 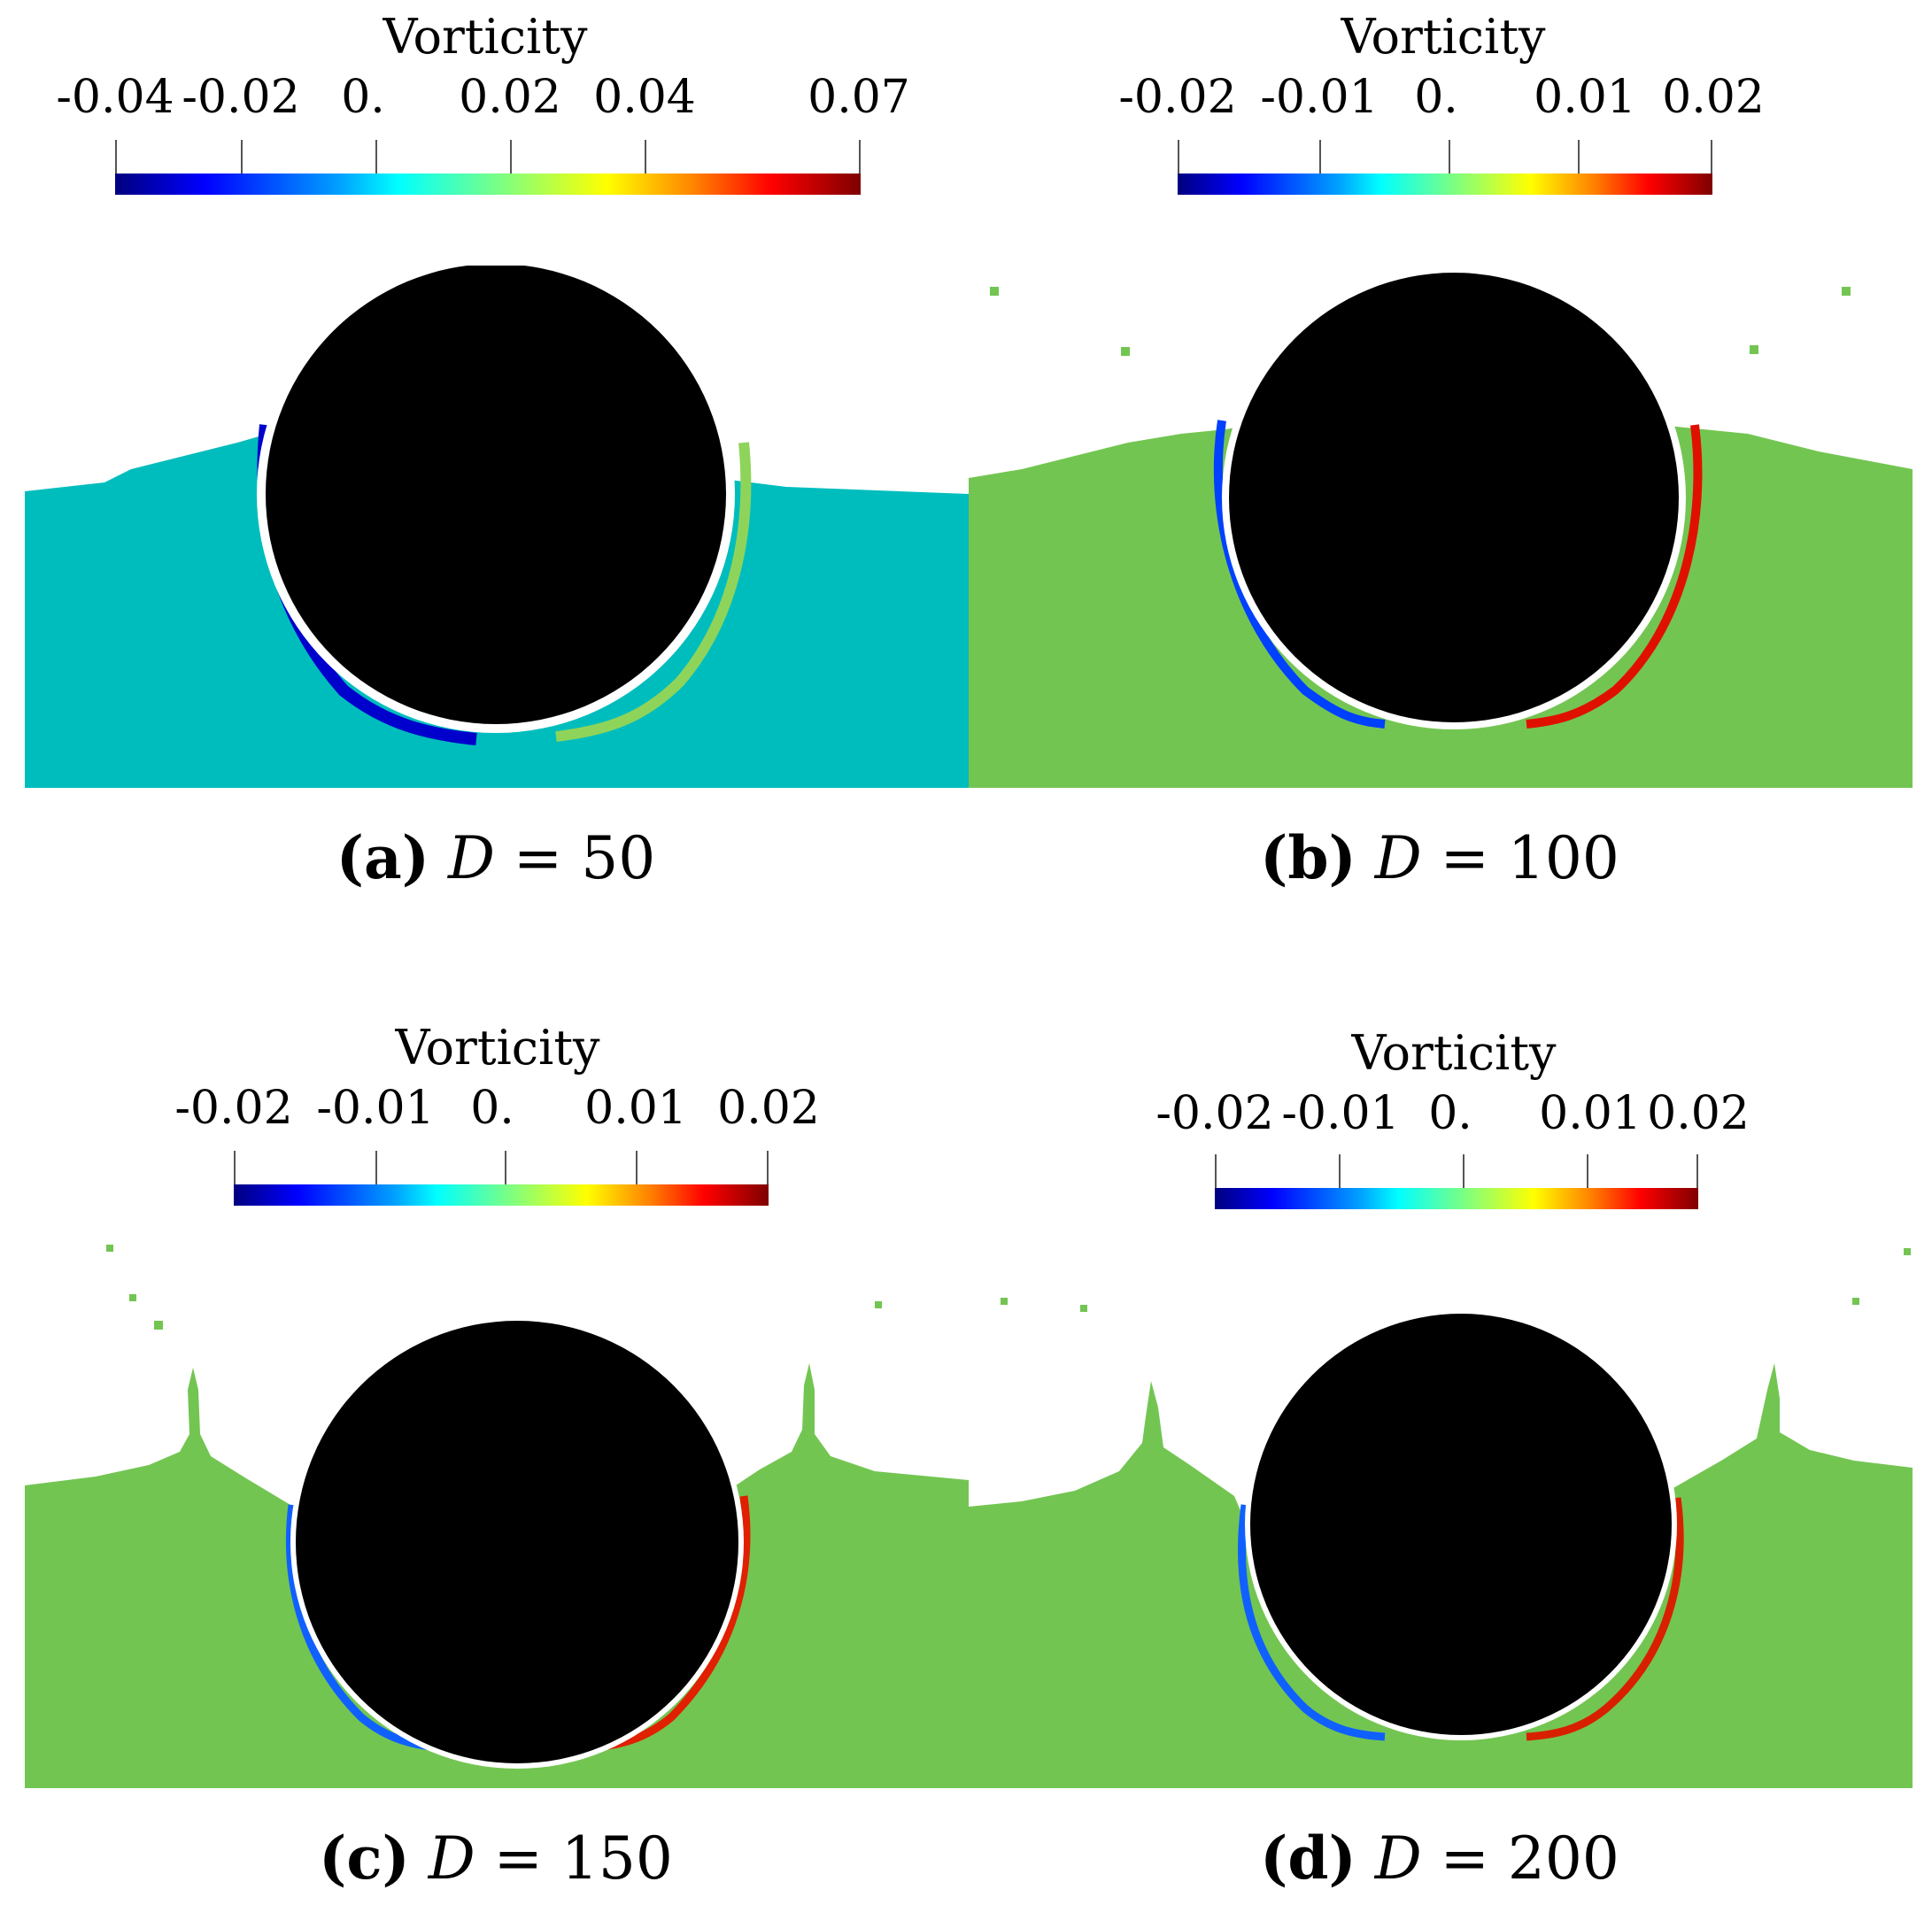 I want to click on caption-value: 200, so click(x=1563, y=1859).